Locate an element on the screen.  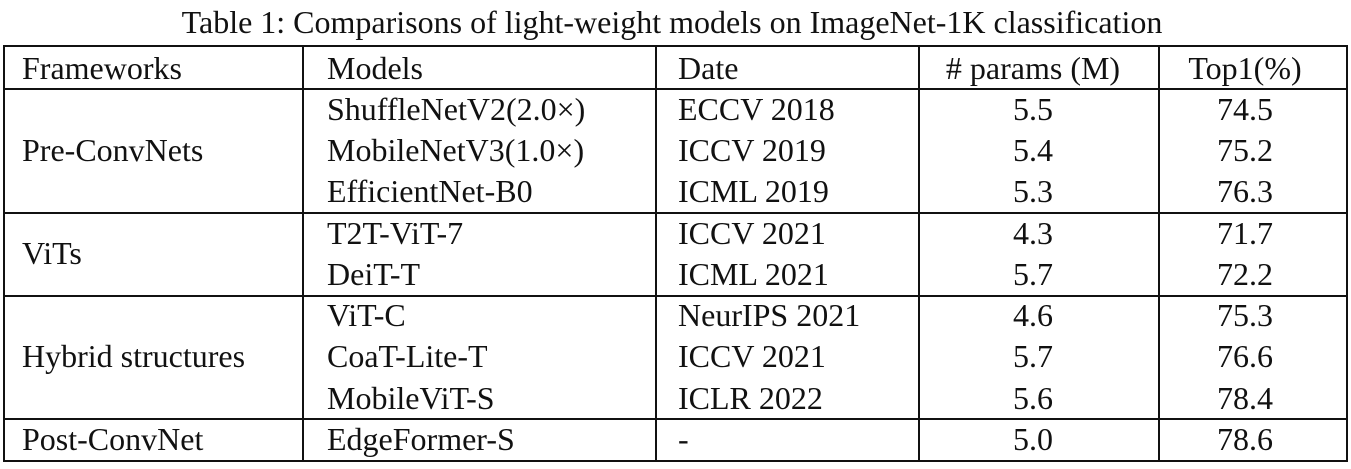
table-cell: 5.6 is located at coordinates (1033, 397).